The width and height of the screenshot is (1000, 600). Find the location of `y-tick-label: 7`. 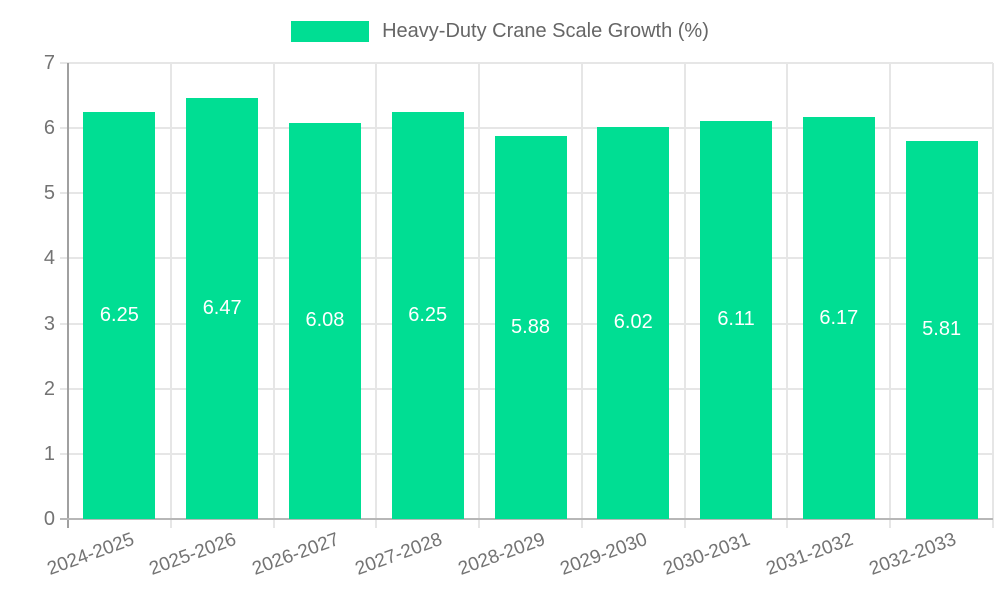

y-tick-label: 7 is located at coordinates (49, 63).